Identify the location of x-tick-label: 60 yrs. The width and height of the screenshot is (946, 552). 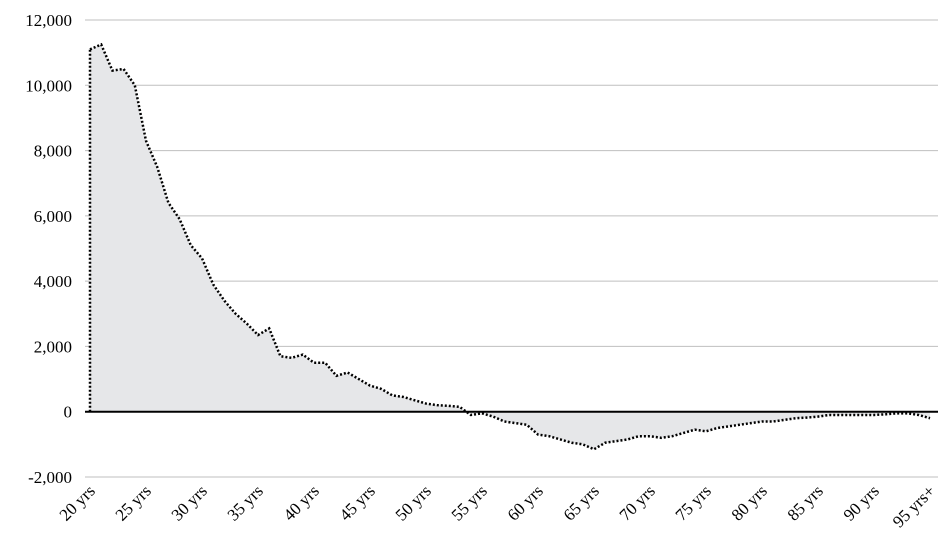
(525, 502).